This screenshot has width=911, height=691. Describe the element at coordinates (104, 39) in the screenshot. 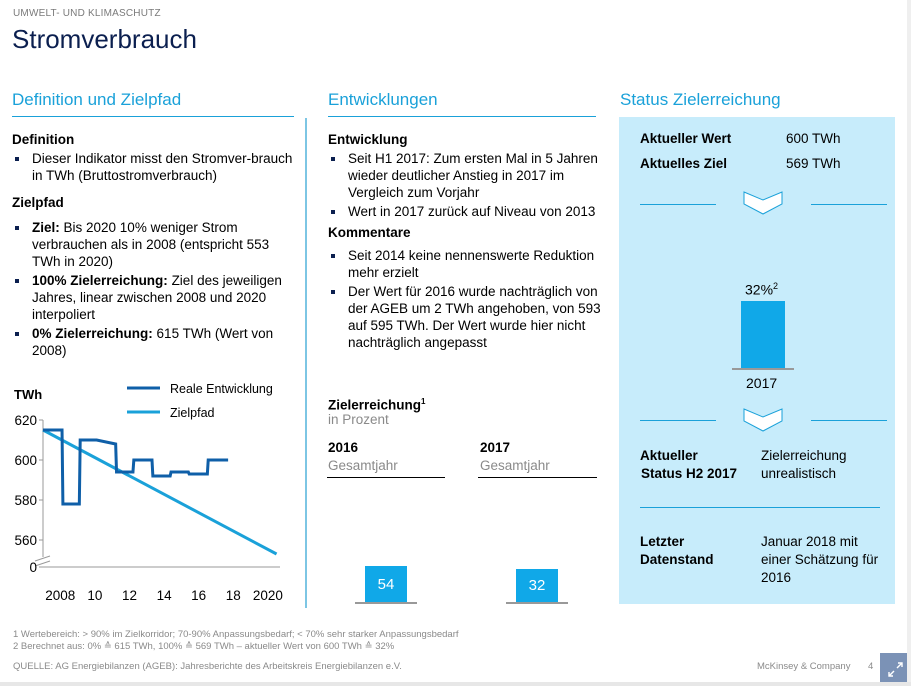

I see `page-title: Stromverbrauch` at that location.